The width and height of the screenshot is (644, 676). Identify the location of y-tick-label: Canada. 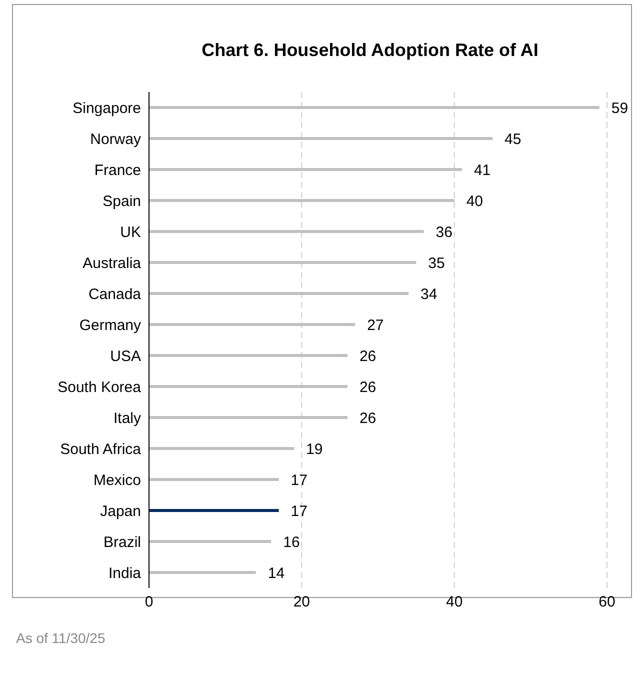
(115, 294).